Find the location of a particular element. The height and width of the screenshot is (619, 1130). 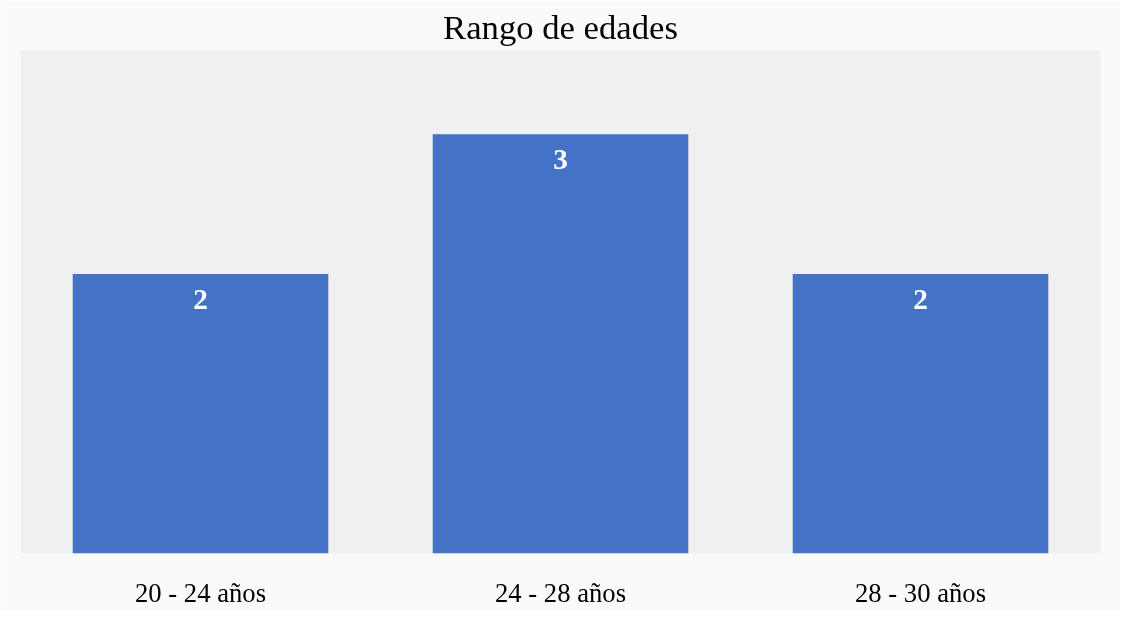

x-tick-label: 20 - 24 años is located at coordinates (200, 592).